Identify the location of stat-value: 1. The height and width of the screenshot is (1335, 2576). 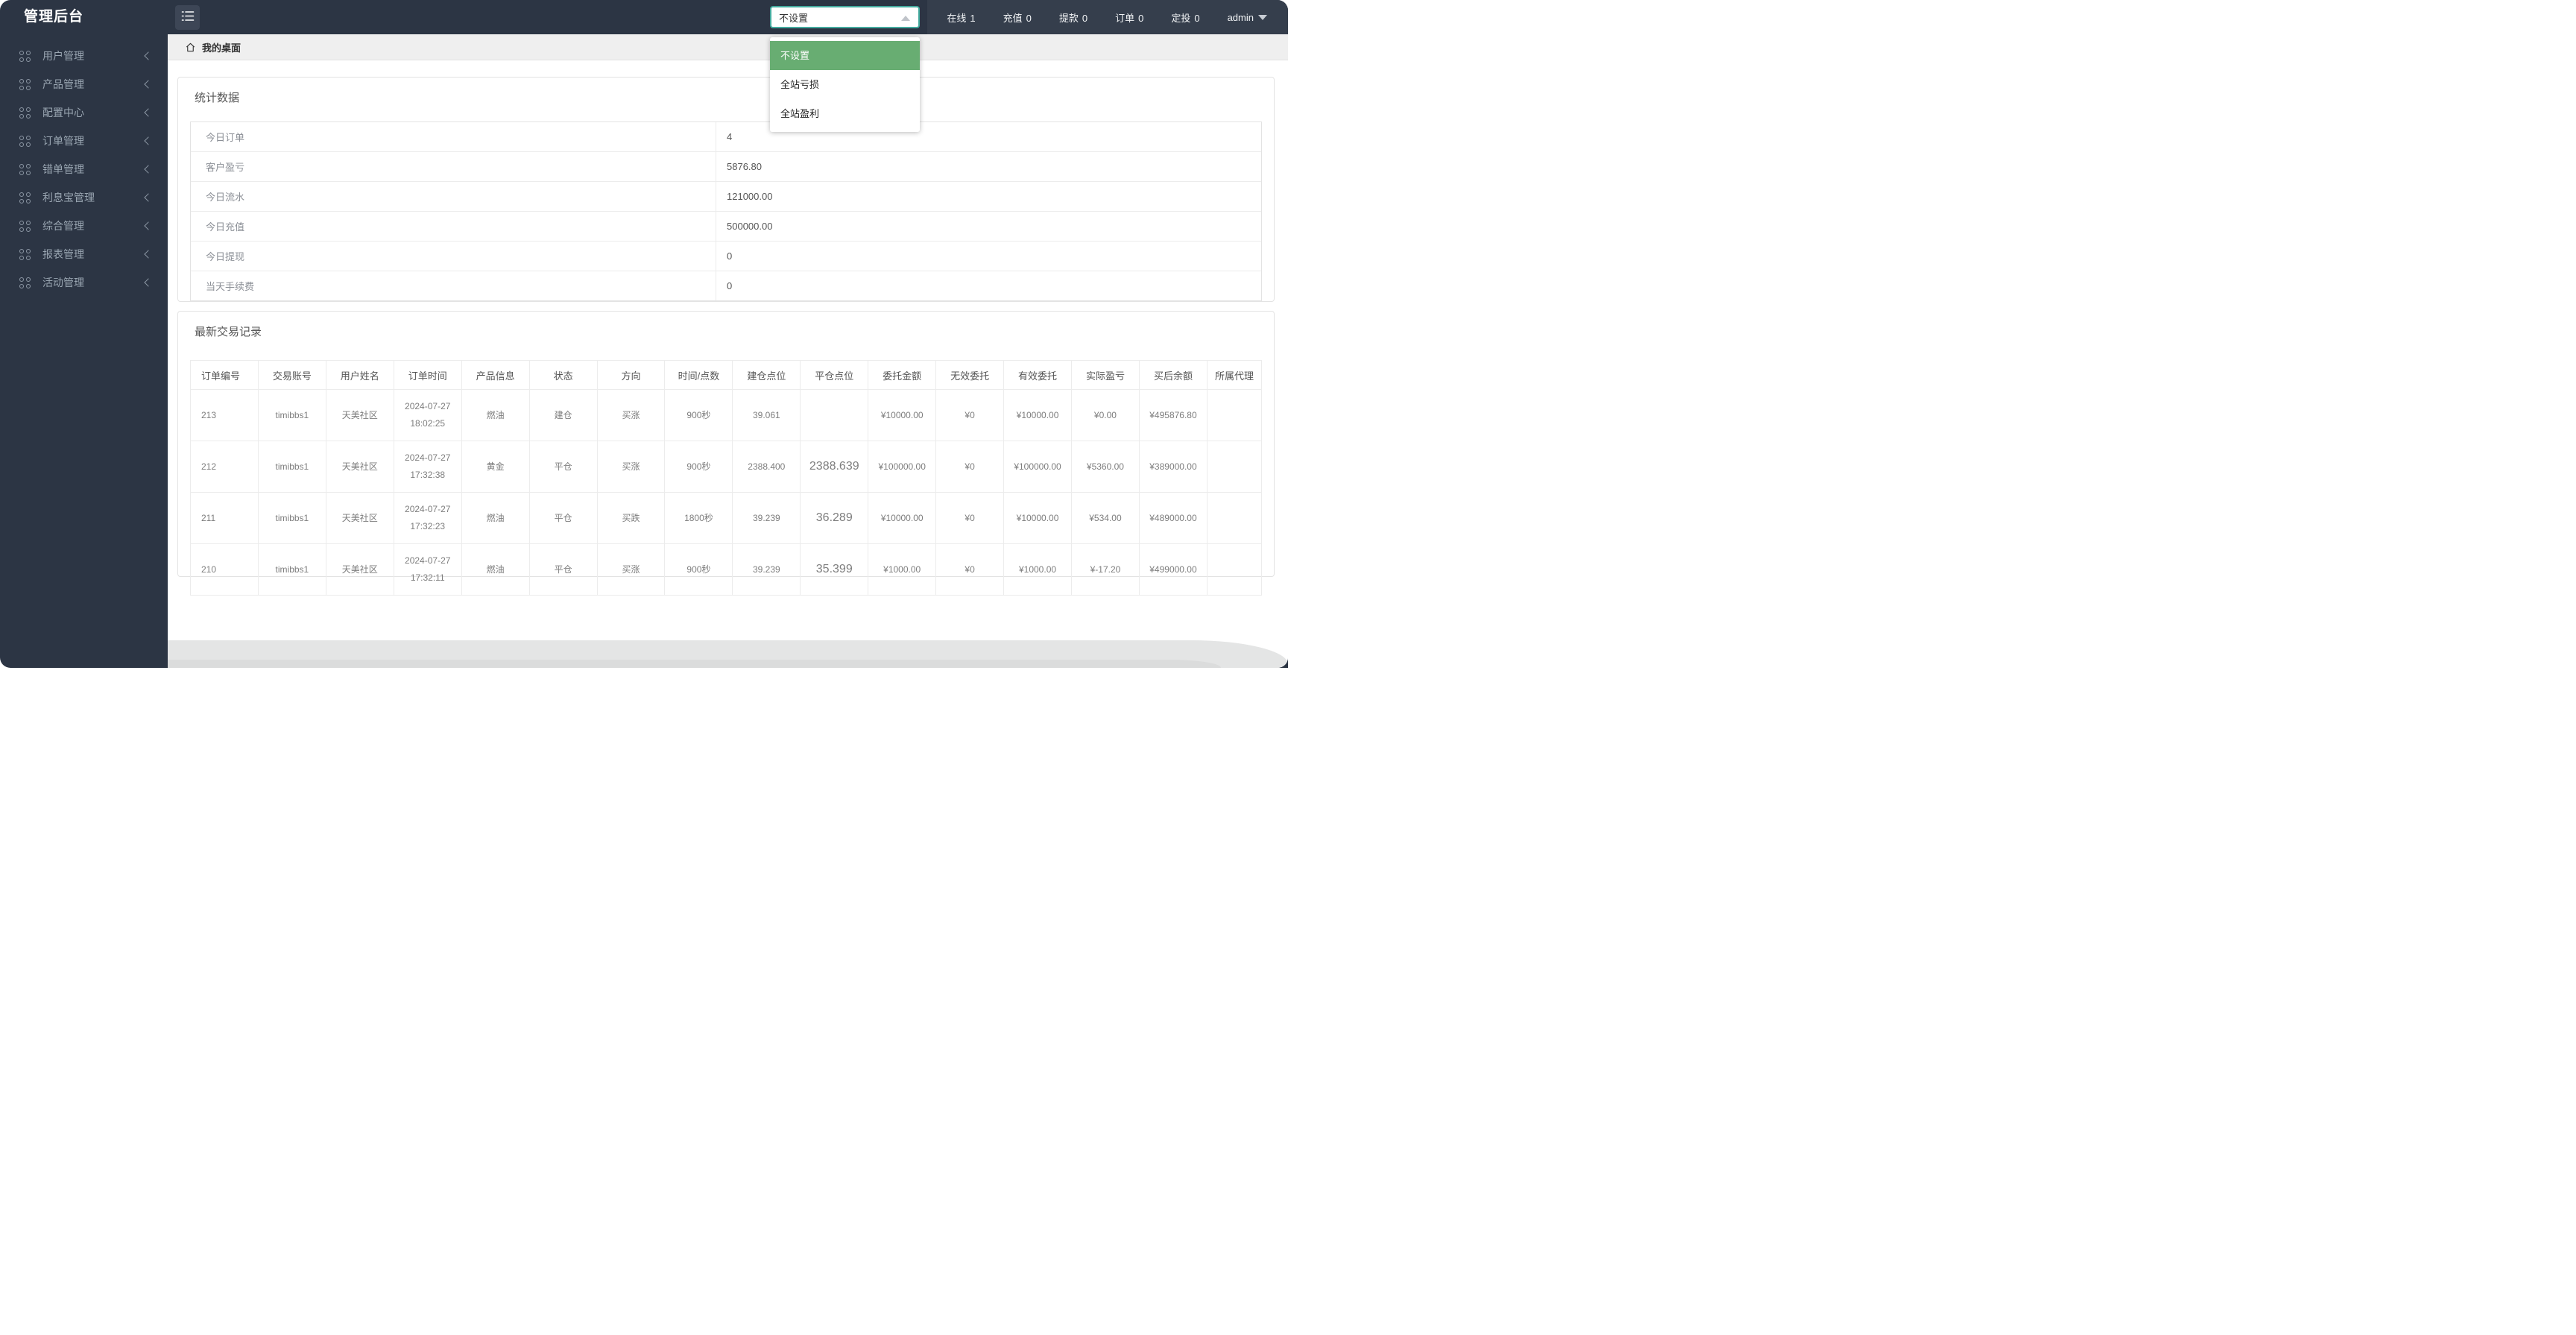
(973, 18).